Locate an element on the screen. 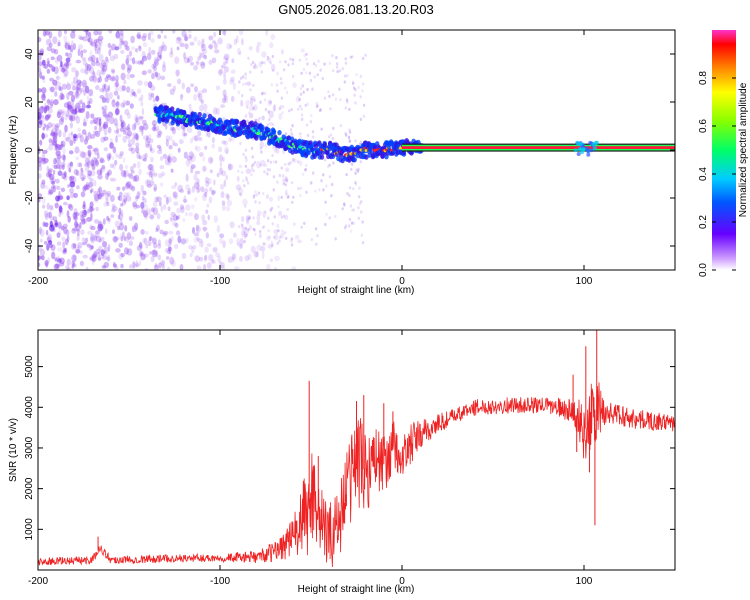 Image resolution: width=750 pixels, height=600 pixels. y-tick-label: 0 is located at coordinates (29, 150).